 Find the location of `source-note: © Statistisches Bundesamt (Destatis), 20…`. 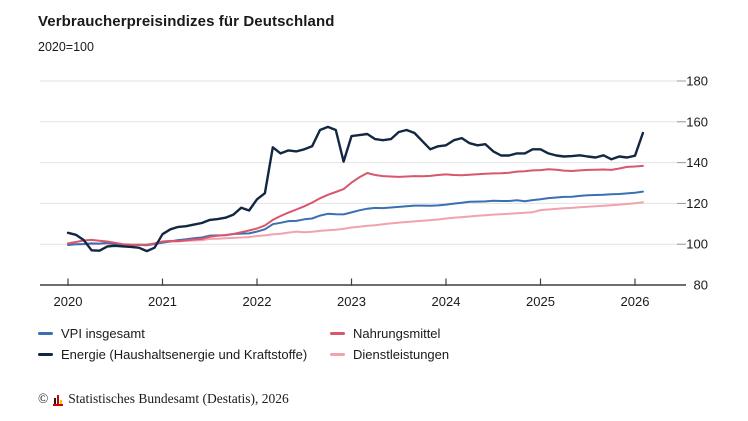

source-note: © Statistisches Bundesamt (Destatis), 20… is located at coordinates (163, 399).